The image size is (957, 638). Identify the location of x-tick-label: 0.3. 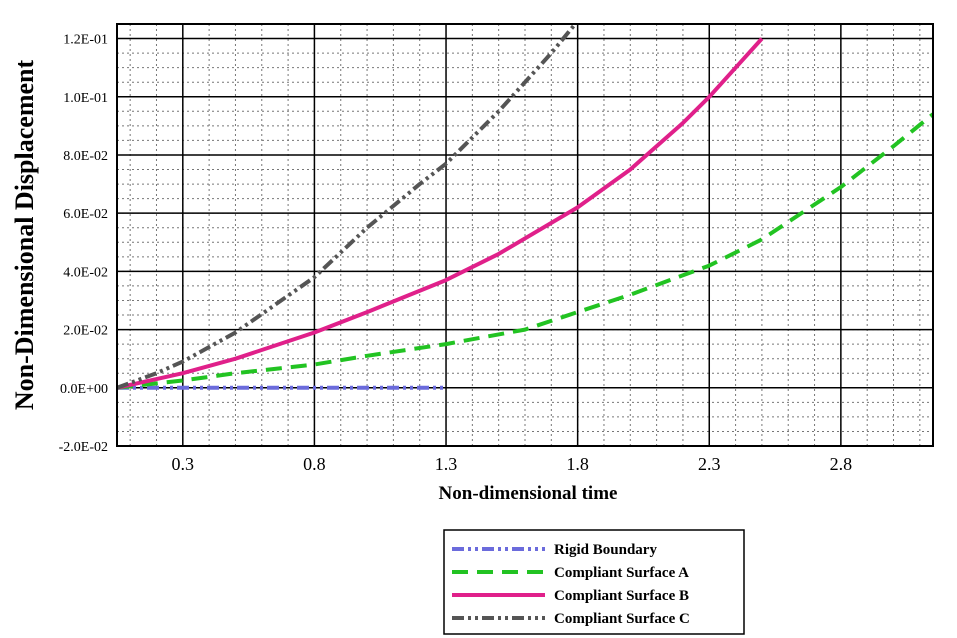
(183, 464).